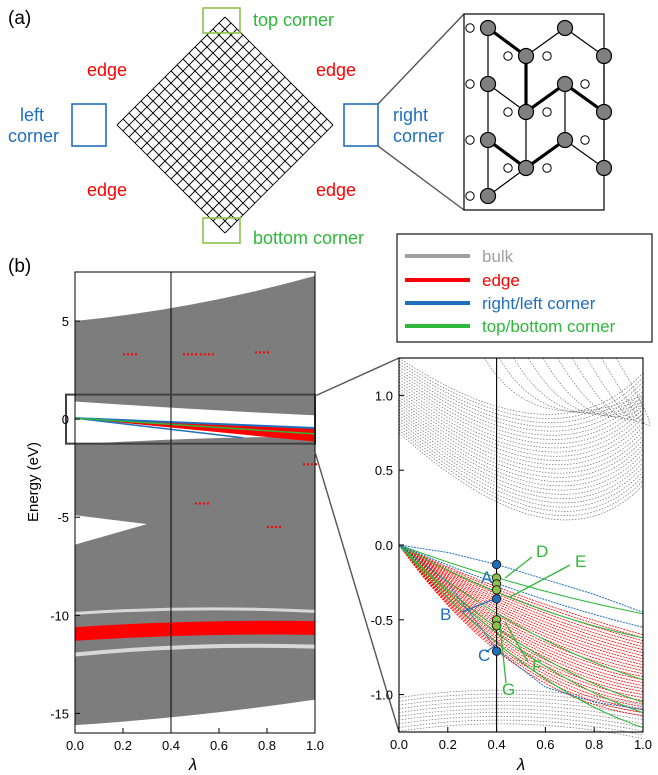  I want to click on corner-lr-level, so click(521, 627).